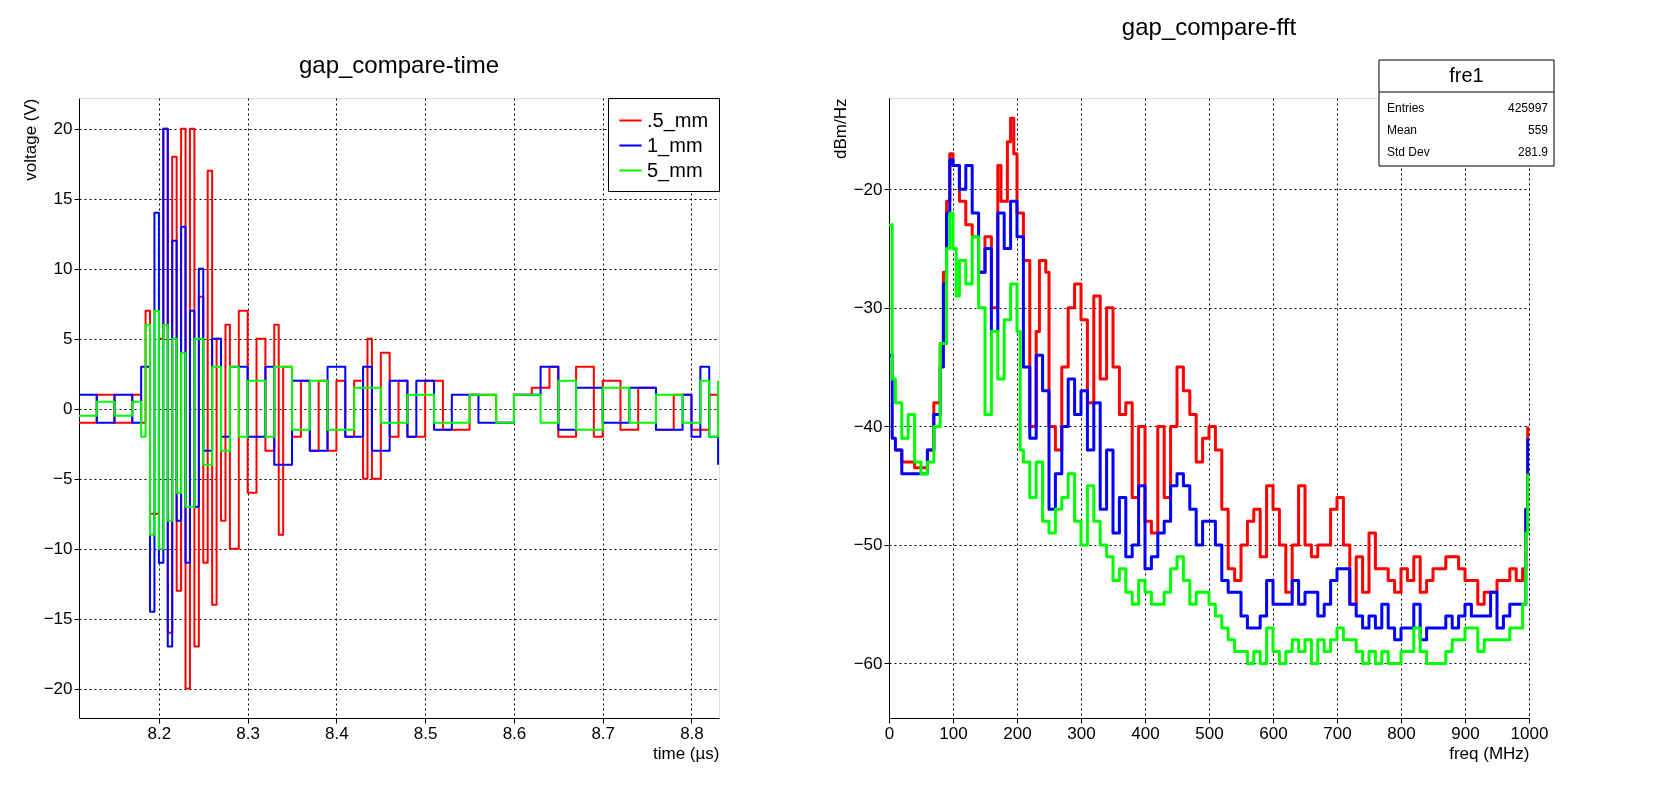  Describe the element at coordinates (337, 733) in the screenshot. I see `x-tick-label: 8.4` at that location.